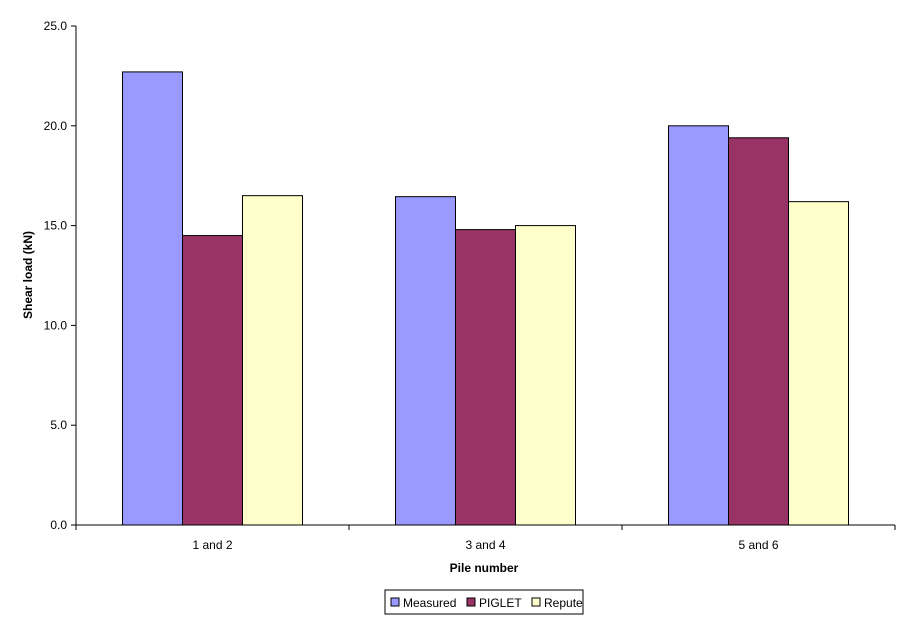 The height and width of the screenshot is (623, 908). What do you see at coordinates (58, 425) in the screenshot?
I see `y-tick-label: 5.0` at bounding box center [58, 425].